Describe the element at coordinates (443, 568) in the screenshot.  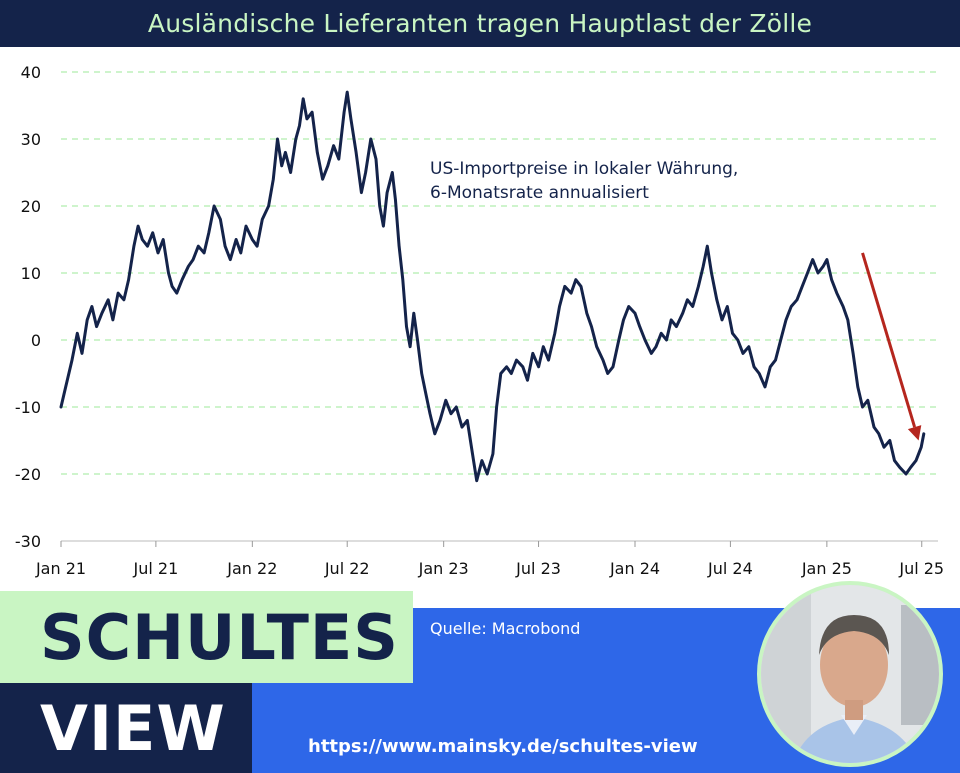
I see `x-tick-label: Jan 23` at that location.